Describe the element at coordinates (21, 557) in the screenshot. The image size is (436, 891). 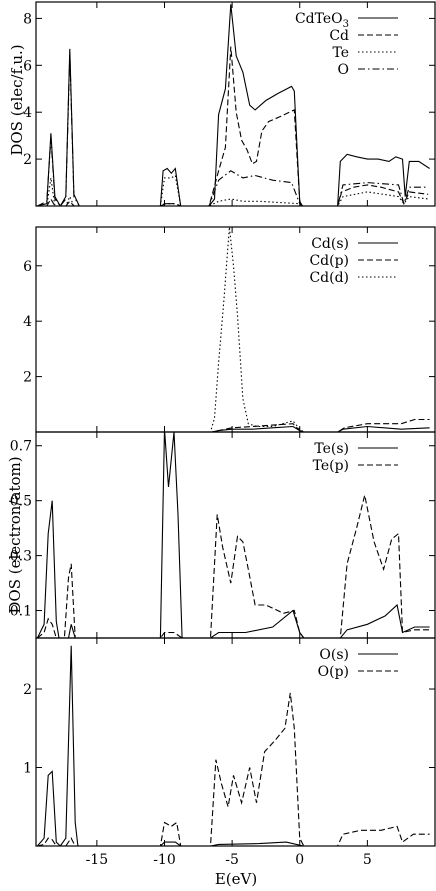
I see `y-tick-label: 0.3` at that location.